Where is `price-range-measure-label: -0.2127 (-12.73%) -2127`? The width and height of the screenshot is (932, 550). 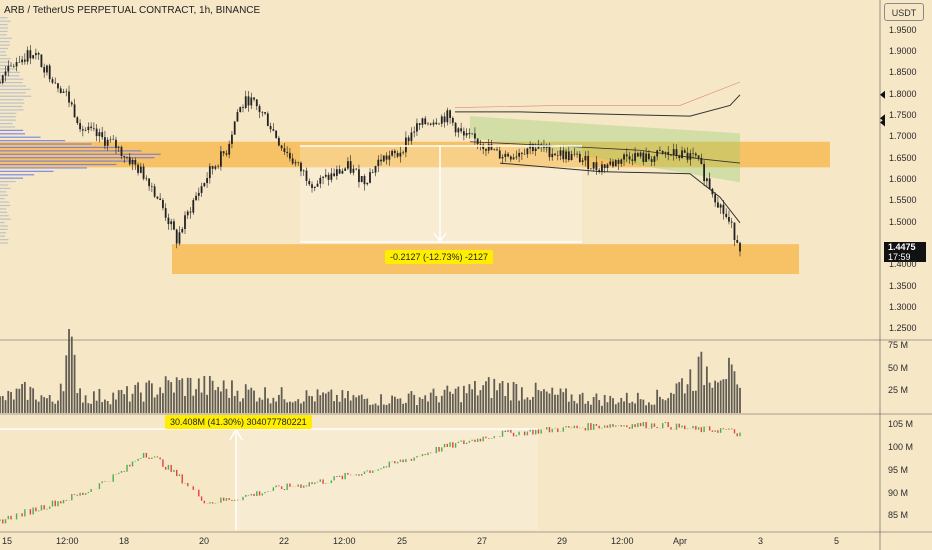
price-range-measure-label: -0.2127 (-12.73%) -2127 is located at coordinates (439, 257).